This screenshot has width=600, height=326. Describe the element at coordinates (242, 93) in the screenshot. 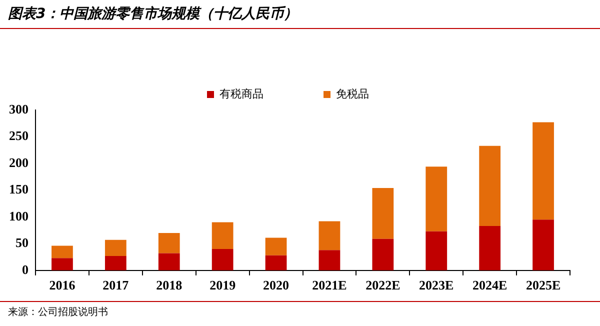

I see `legend-label: 有税商品` at that location.